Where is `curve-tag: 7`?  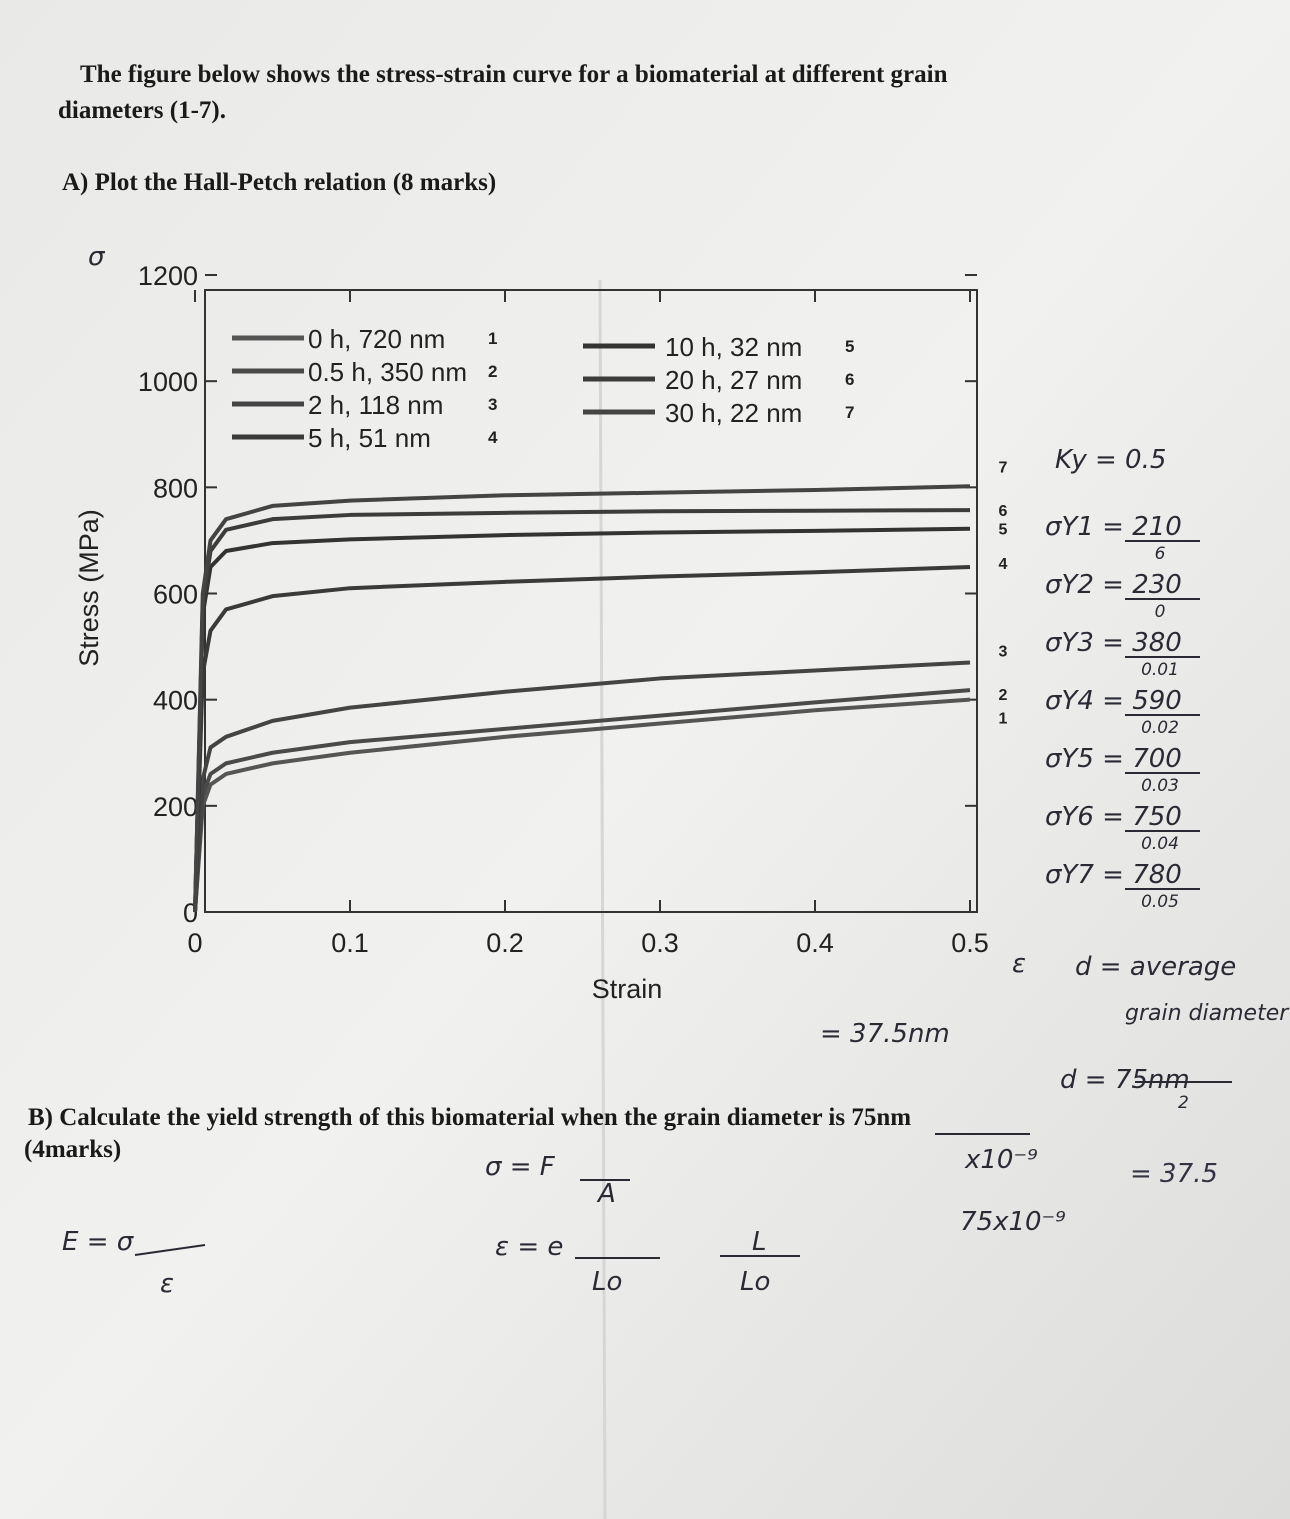 curve-tag: 7 is located at coordinates (1003, 467).